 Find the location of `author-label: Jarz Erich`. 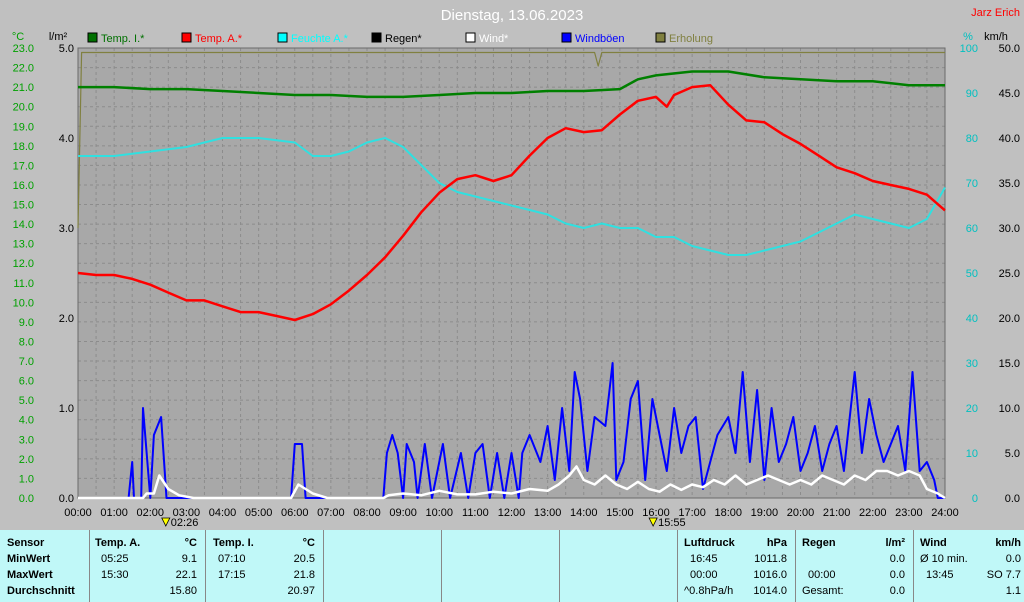

author-label: Jarz Erich is located at coordinates (995, 13).